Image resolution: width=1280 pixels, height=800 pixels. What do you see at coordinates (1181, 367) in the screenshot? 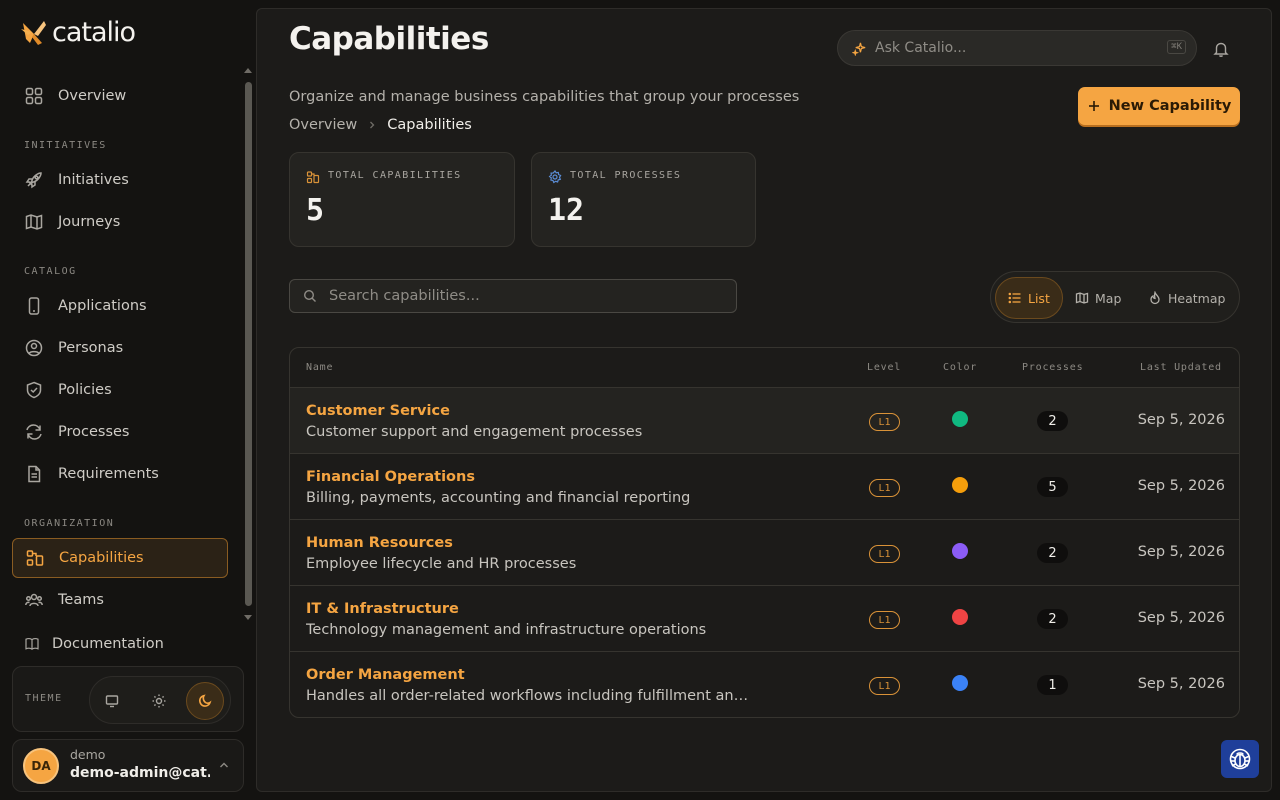
I see `column-header-last-updated: Last Updated` at bounding box center [1181, 367].